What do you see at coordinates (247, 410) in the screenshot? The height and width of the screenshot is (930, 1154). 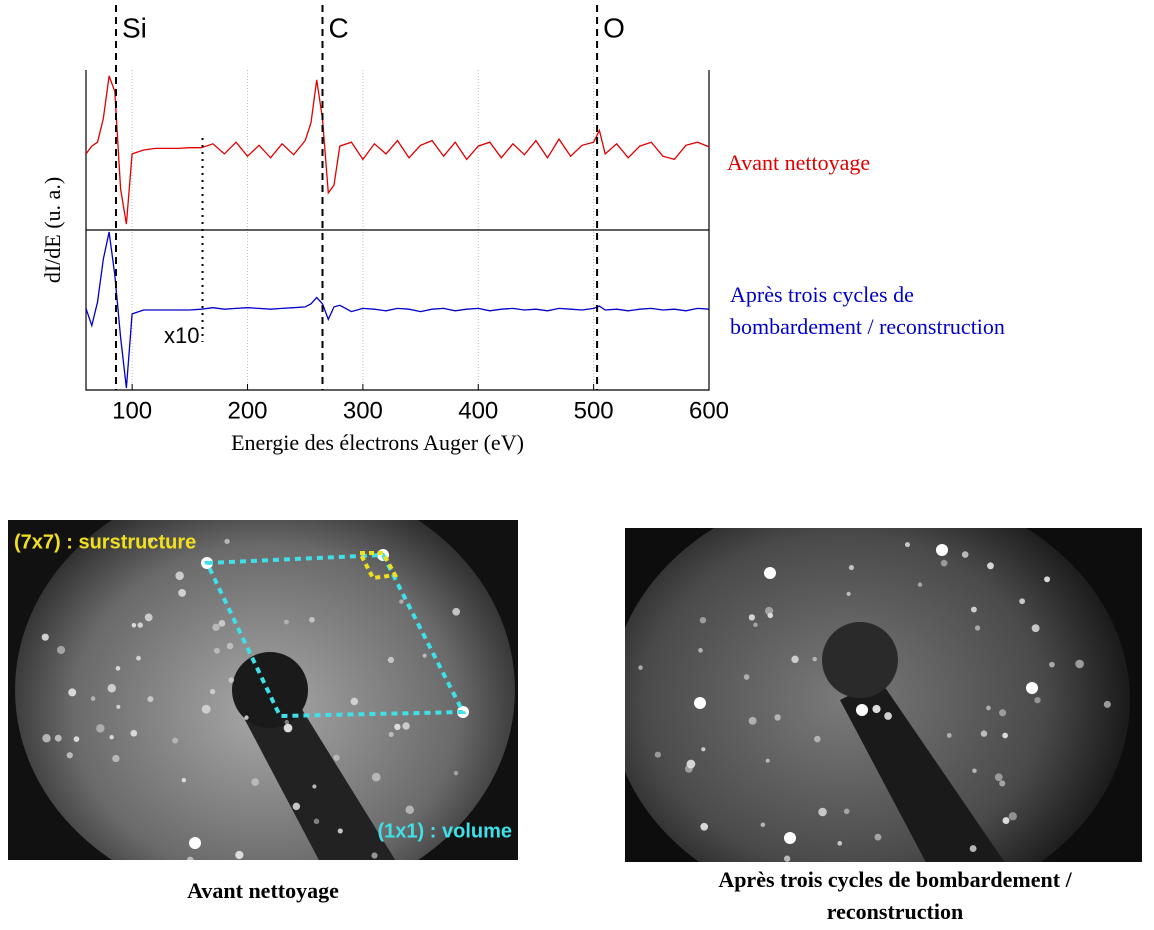 I see `x-tick-label: 200` at bounding box center [247, 410].